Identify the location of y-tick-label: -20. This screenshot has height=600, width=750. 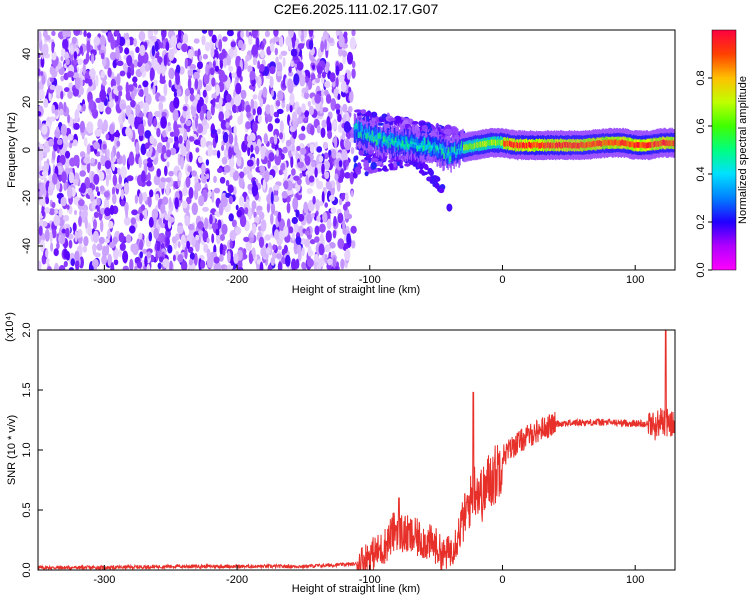
(27, 198).